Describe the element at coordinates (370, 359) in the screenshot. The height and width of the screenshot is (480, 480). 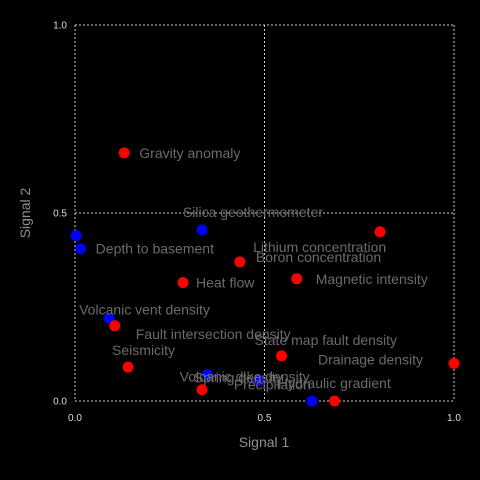
I see `point-label: Drainage density` at that location.